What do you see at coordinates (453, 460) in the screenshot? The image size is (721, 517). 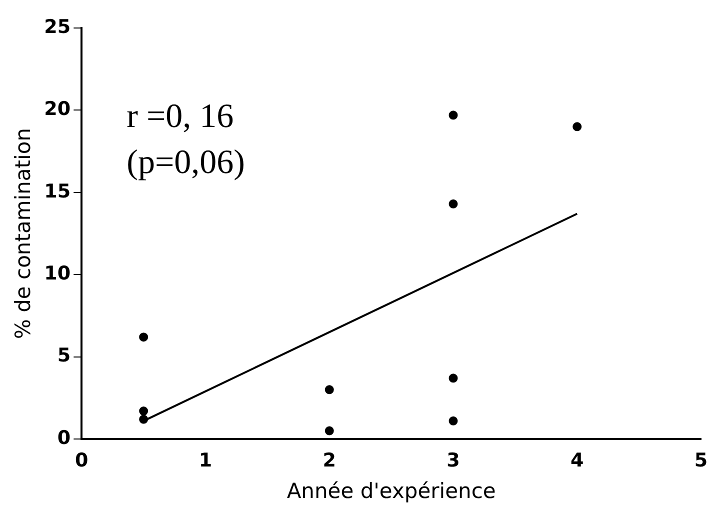 I see `x-tick-label: 3` at bounding box center [453, 460].